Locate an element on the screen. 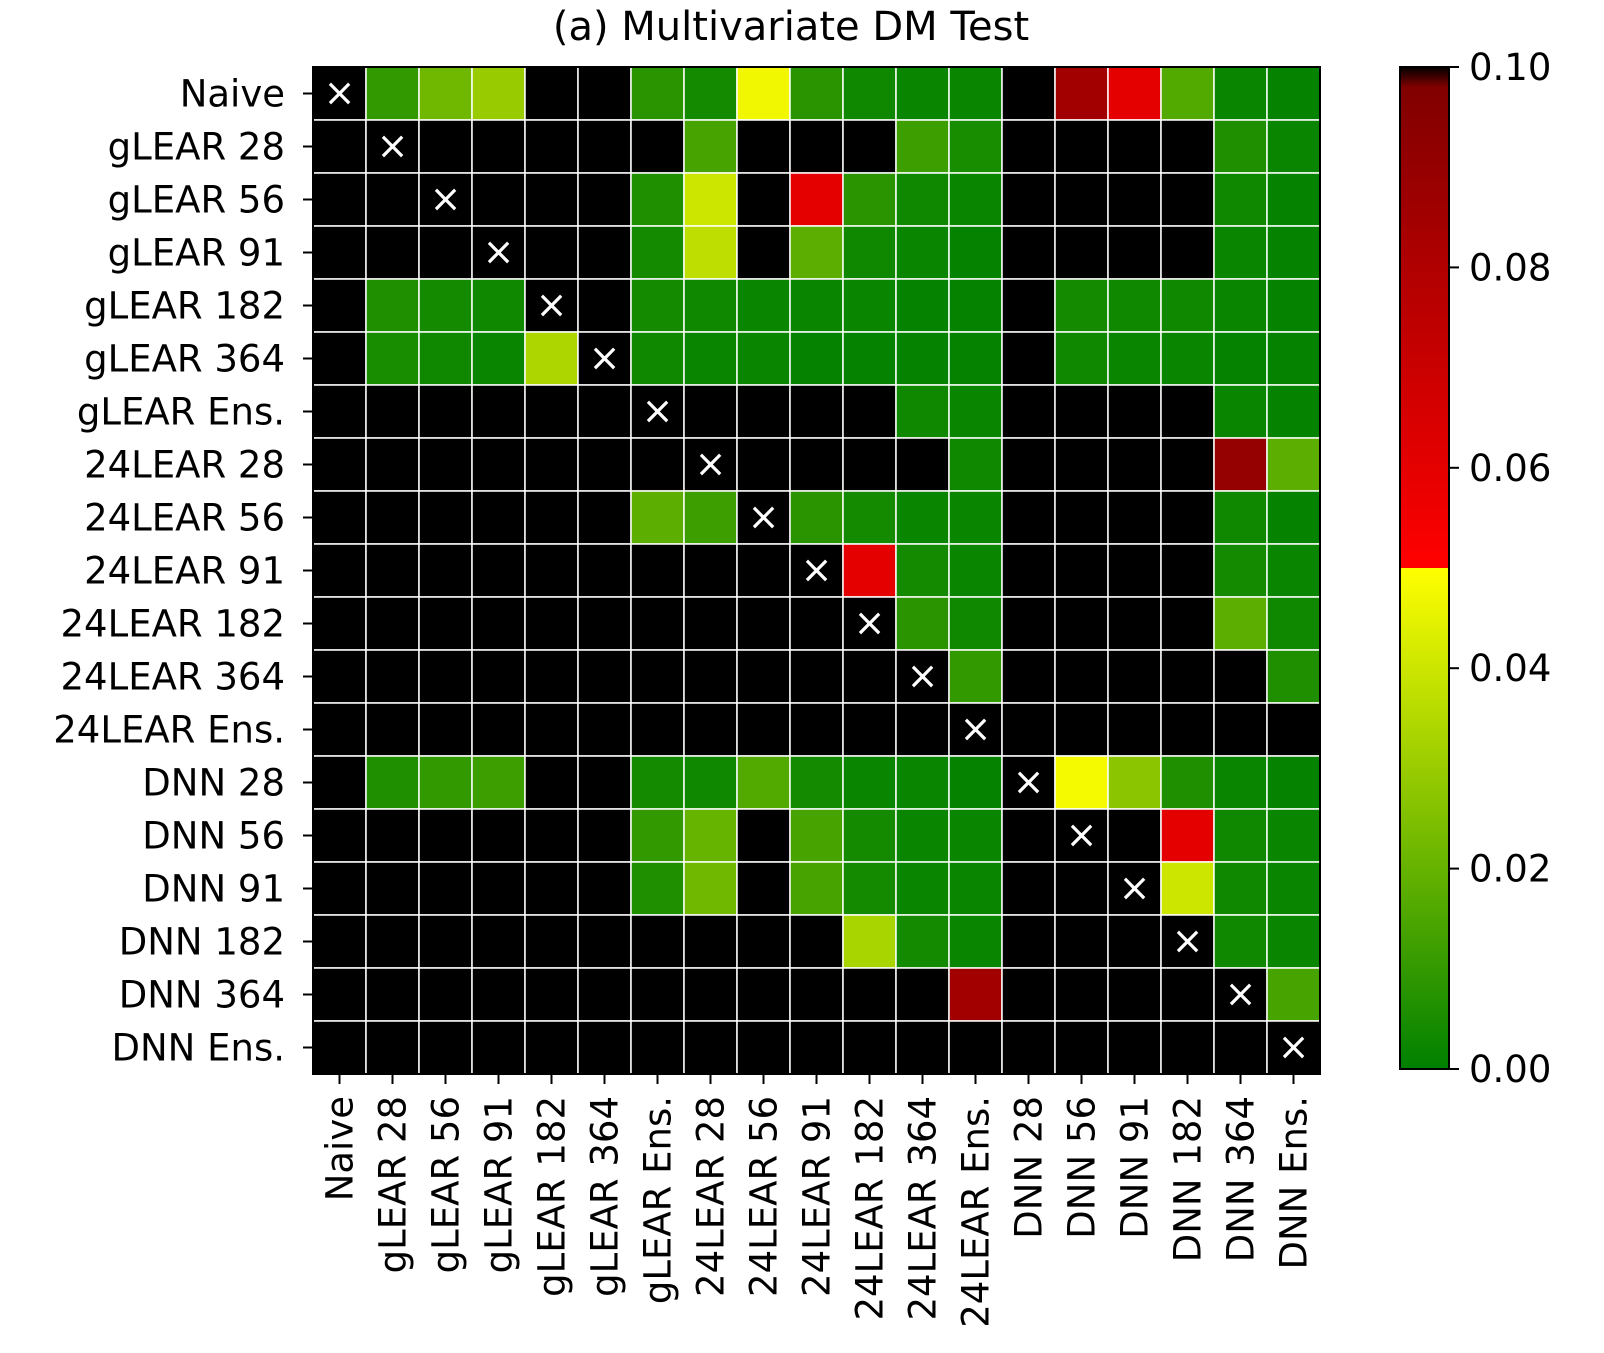 This screenshot has height=1353, width=1604. colorbar-gradient is located at coordinates (1424, 568).